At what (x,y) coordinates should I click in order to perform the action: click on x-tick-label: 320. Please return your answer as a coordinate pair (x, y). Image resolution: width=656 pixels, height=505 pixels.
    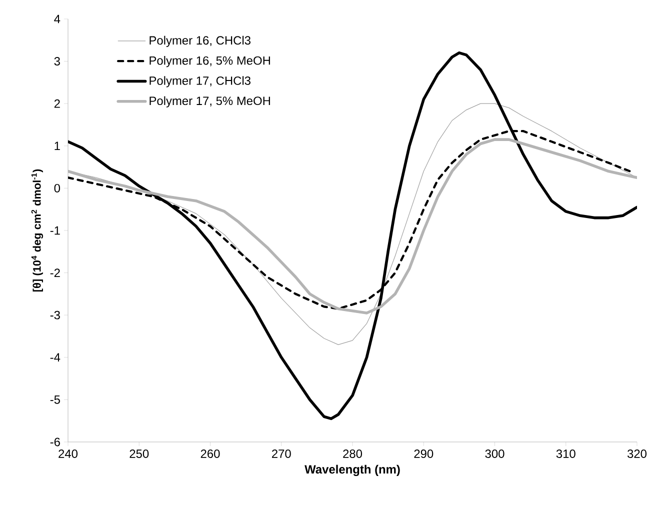
    Looking at the image, I should click on (637, 454).